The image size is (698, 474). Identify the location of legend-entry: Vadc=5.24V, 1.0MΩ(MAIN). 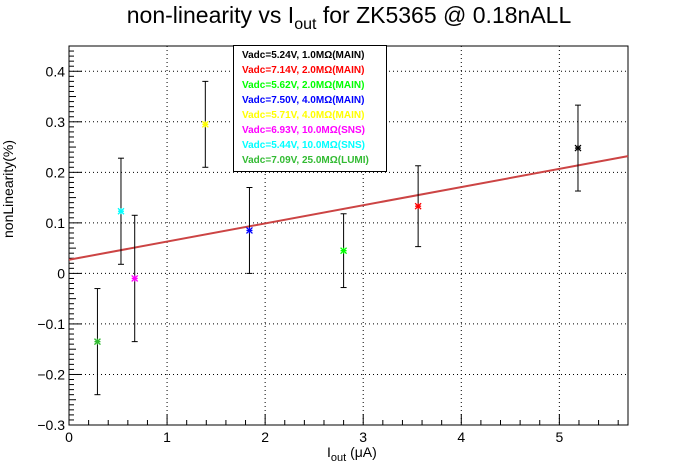
(303, 55).